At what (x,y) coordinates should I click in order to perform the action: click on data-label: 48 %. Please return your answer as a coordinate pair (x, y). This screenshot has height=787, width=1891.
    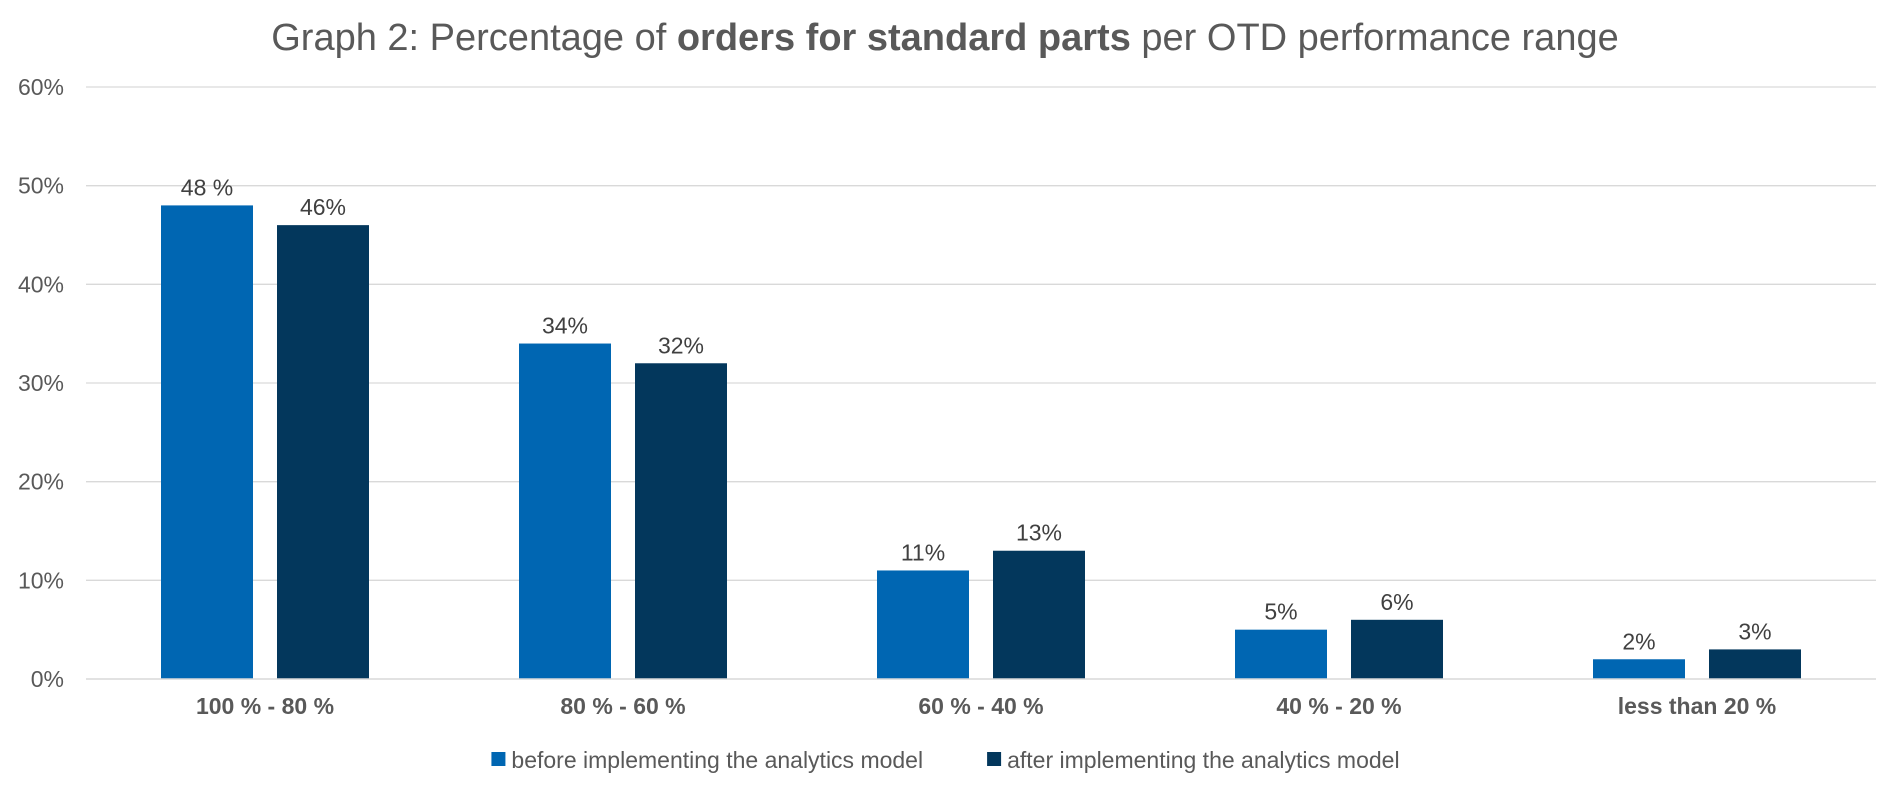
    Looking at the image, I should click on (207, 187).